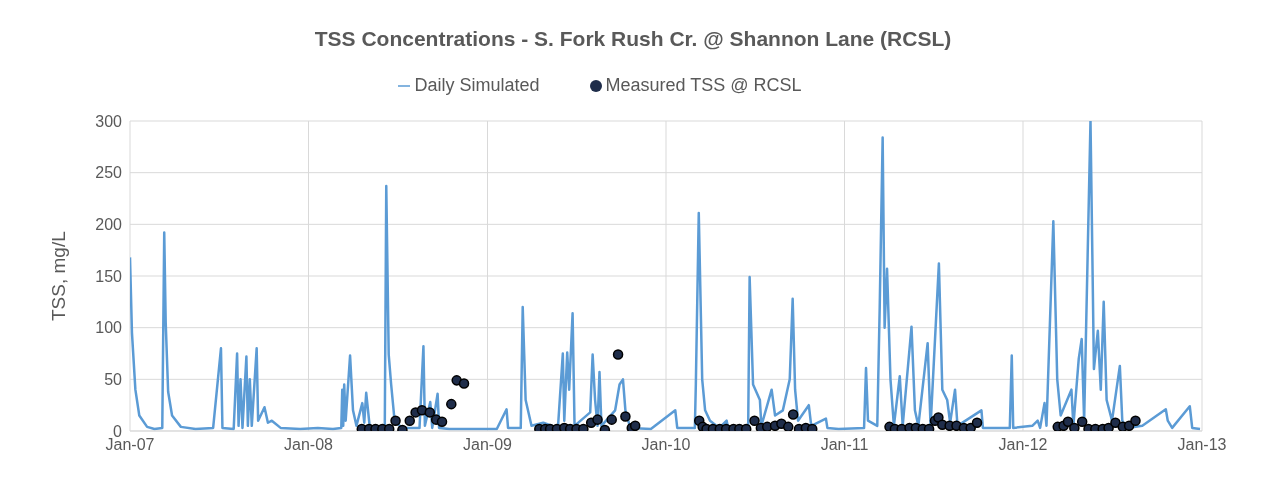 This screenshot has width=1268, height=485. What do you see at coordinates (1023, 445) in the screenshot?
I see `x-tick-label: Jan-12` at bounding box center [1023, 445].